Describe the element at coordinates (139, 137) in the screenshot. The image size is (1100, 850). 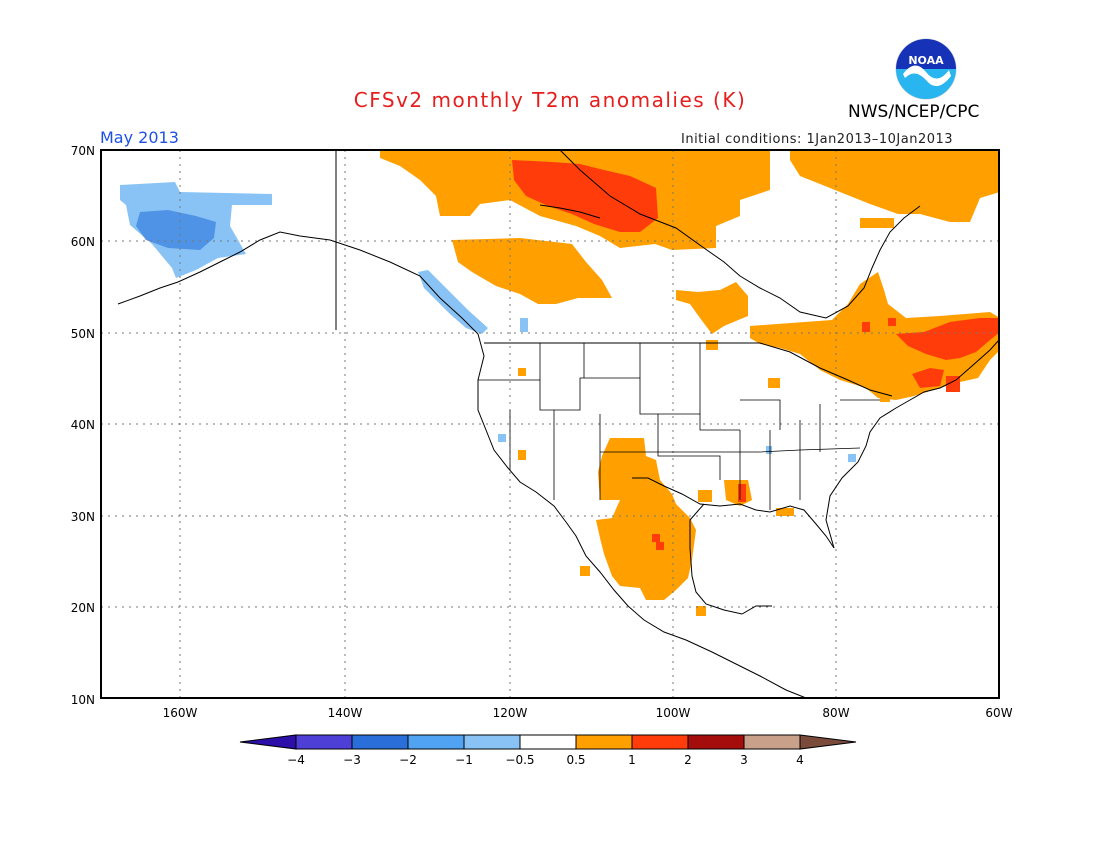
I see `period-label: May 2013` at that location.